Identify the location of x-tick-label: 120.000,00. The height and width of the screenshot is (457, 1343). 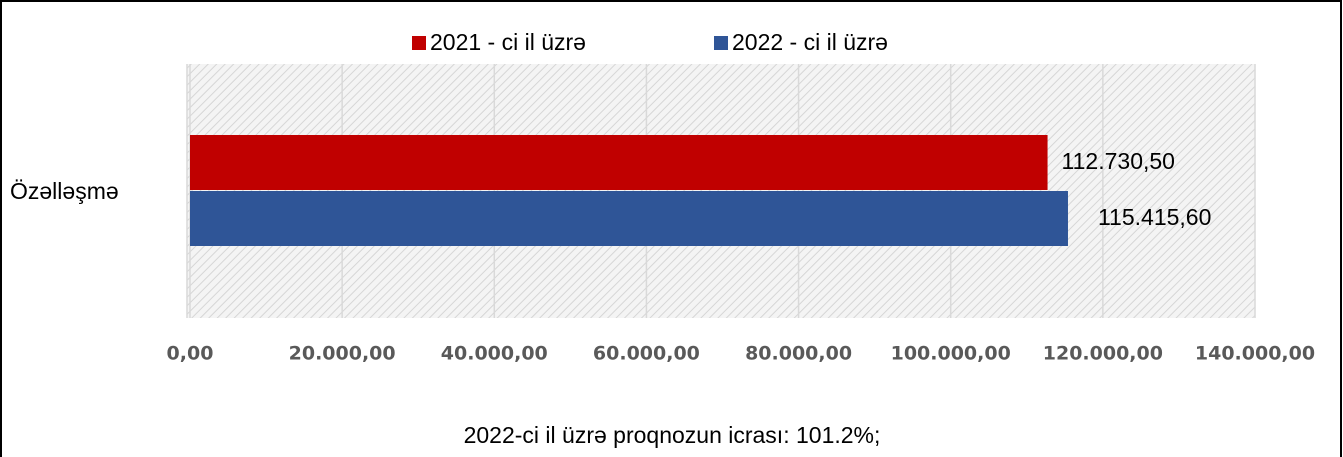
(1103, 354).